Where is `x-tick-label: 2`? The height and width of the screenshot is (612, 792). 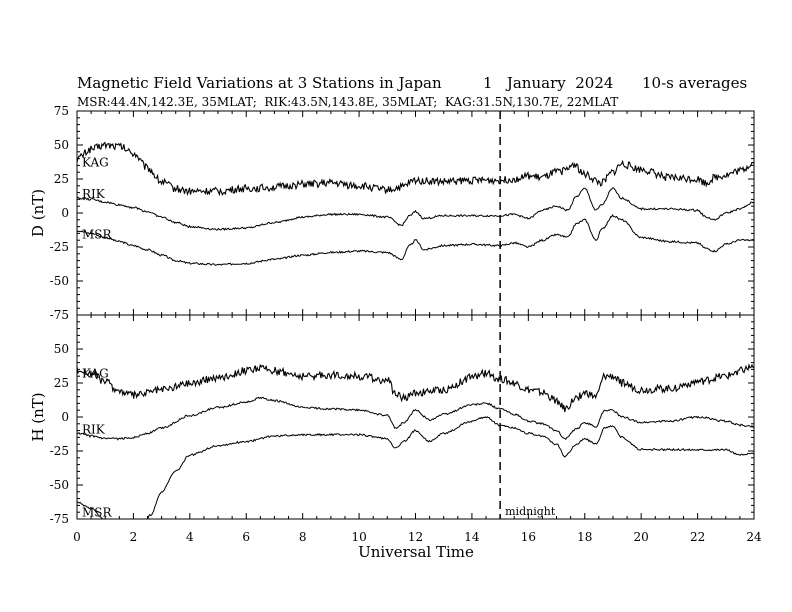
x-tick-label: 2 is located at coordinates (134, 537).